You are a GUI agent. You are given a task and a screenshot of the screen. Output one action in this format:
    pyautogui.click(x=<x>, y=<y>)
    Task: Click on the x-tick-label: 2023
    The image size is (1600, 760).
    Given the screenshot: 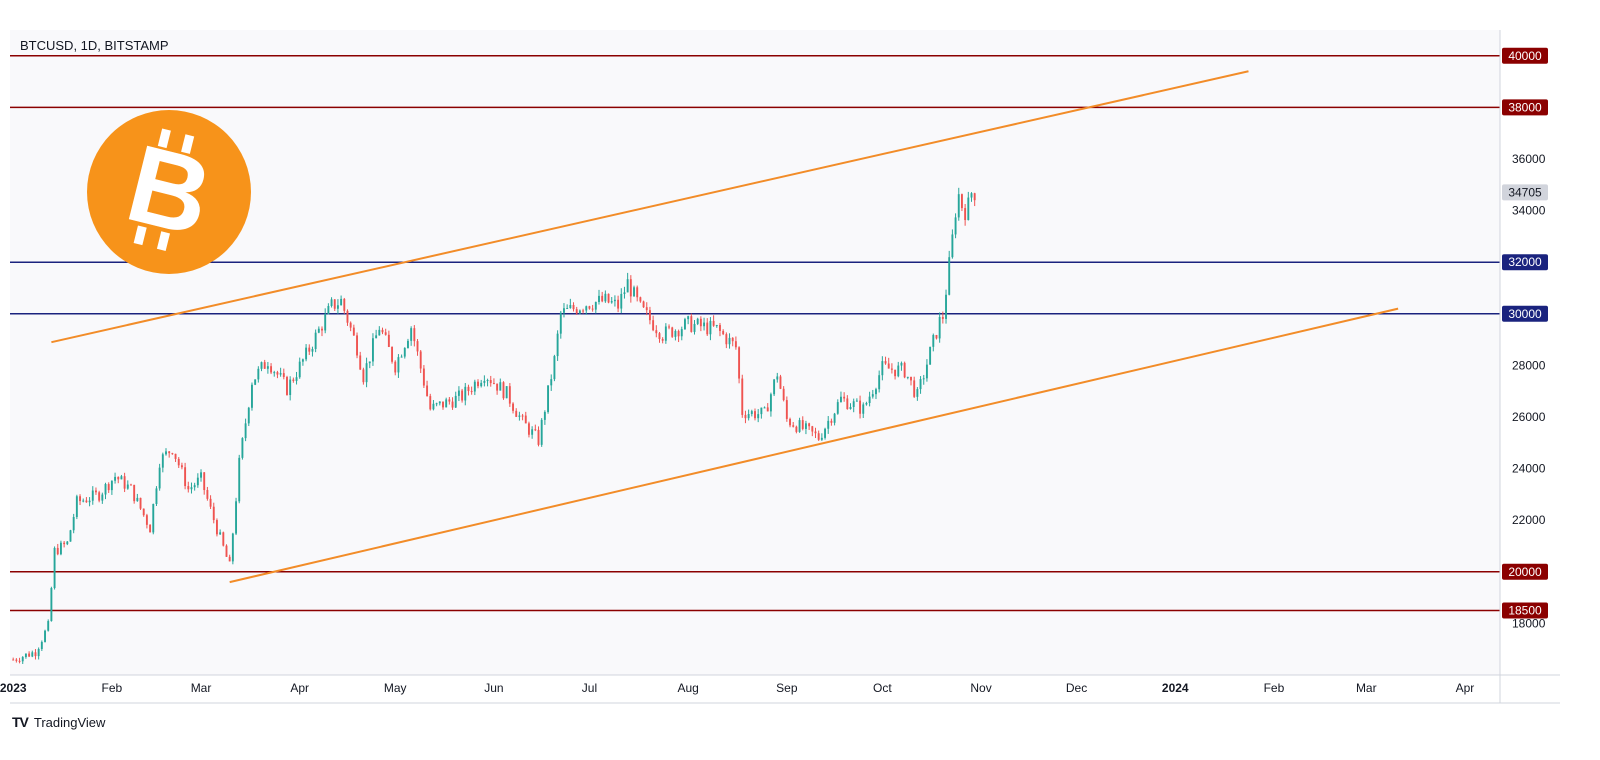 What is the action you would take?
    pyautogui.click(x=13, y=688)
    